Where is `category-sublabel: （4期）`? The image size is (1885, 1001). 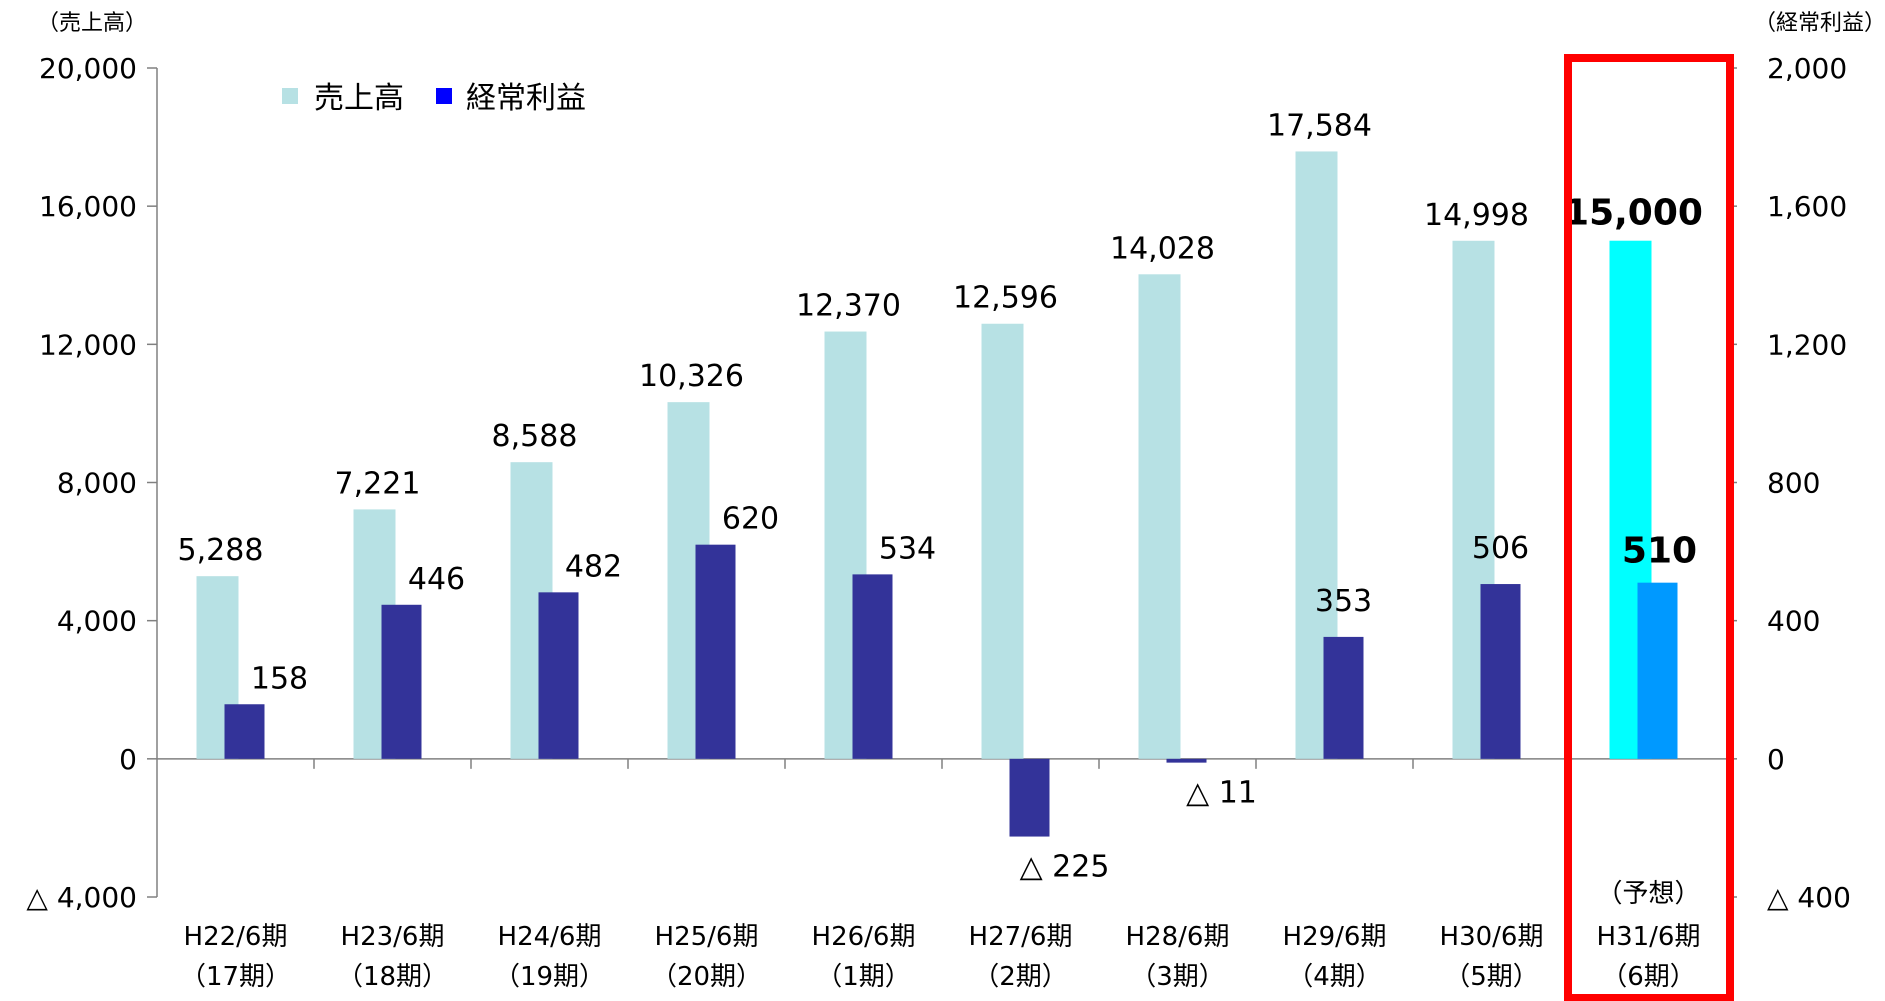 category-sublabel: （4期） is located at coordinates (1334, 977).